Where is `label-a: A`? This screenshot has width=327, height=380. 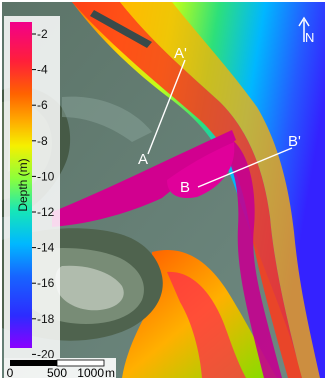
label-a: A is located at coordinates (143, 159).